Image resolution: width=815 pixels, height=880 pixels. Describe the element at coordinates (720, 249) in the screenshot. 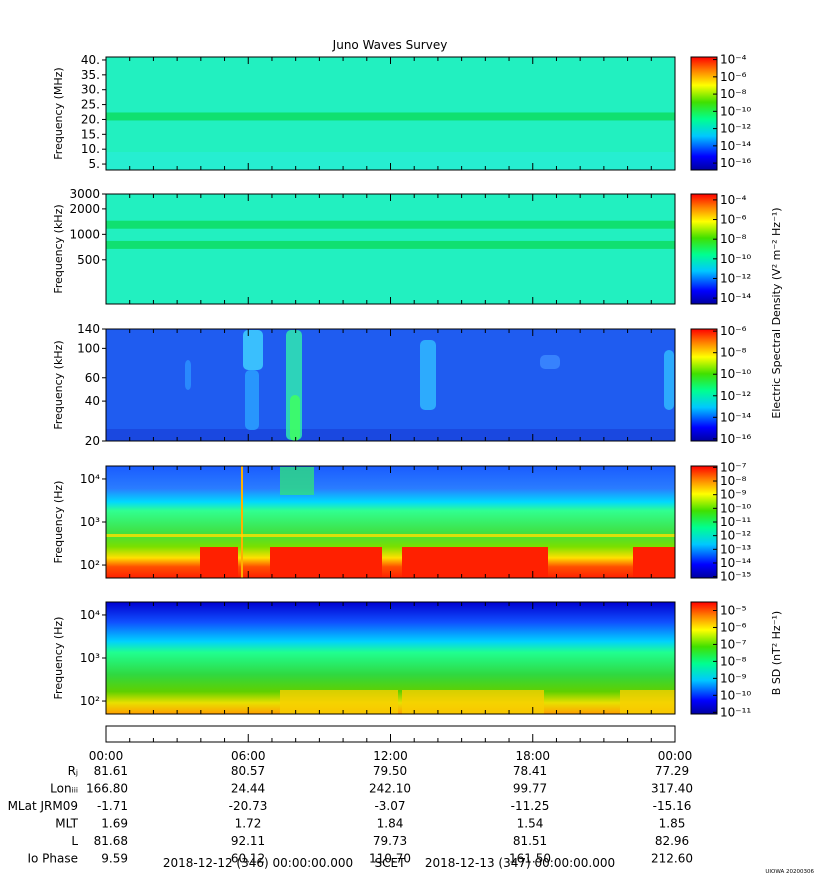

I see `colorbar-2: 10⁻⁴ 10⁻⁶ 10⁻⁸ 10⁻¹⁰ 10⁻¹² 10⁻¹⁴` at that location.